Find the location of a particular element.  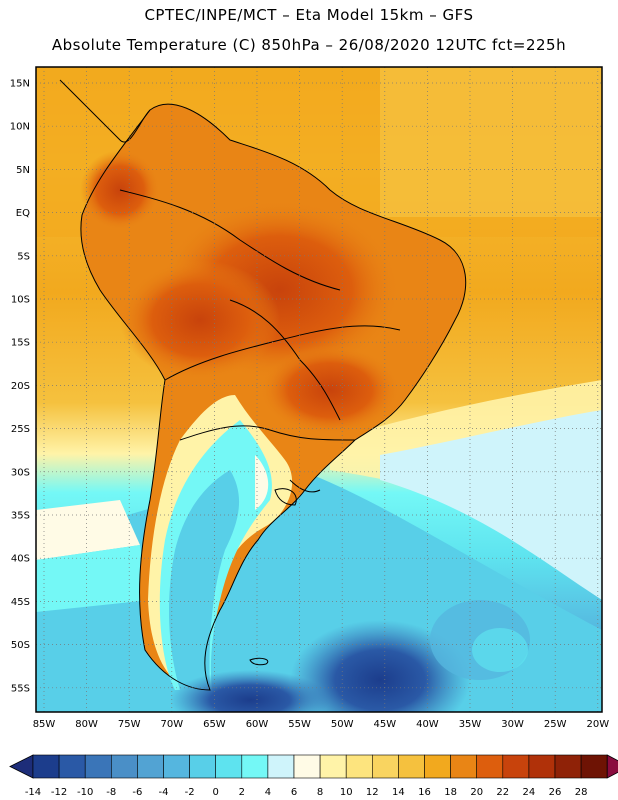

lon-label: 25W is located at coordinates (555, 724).